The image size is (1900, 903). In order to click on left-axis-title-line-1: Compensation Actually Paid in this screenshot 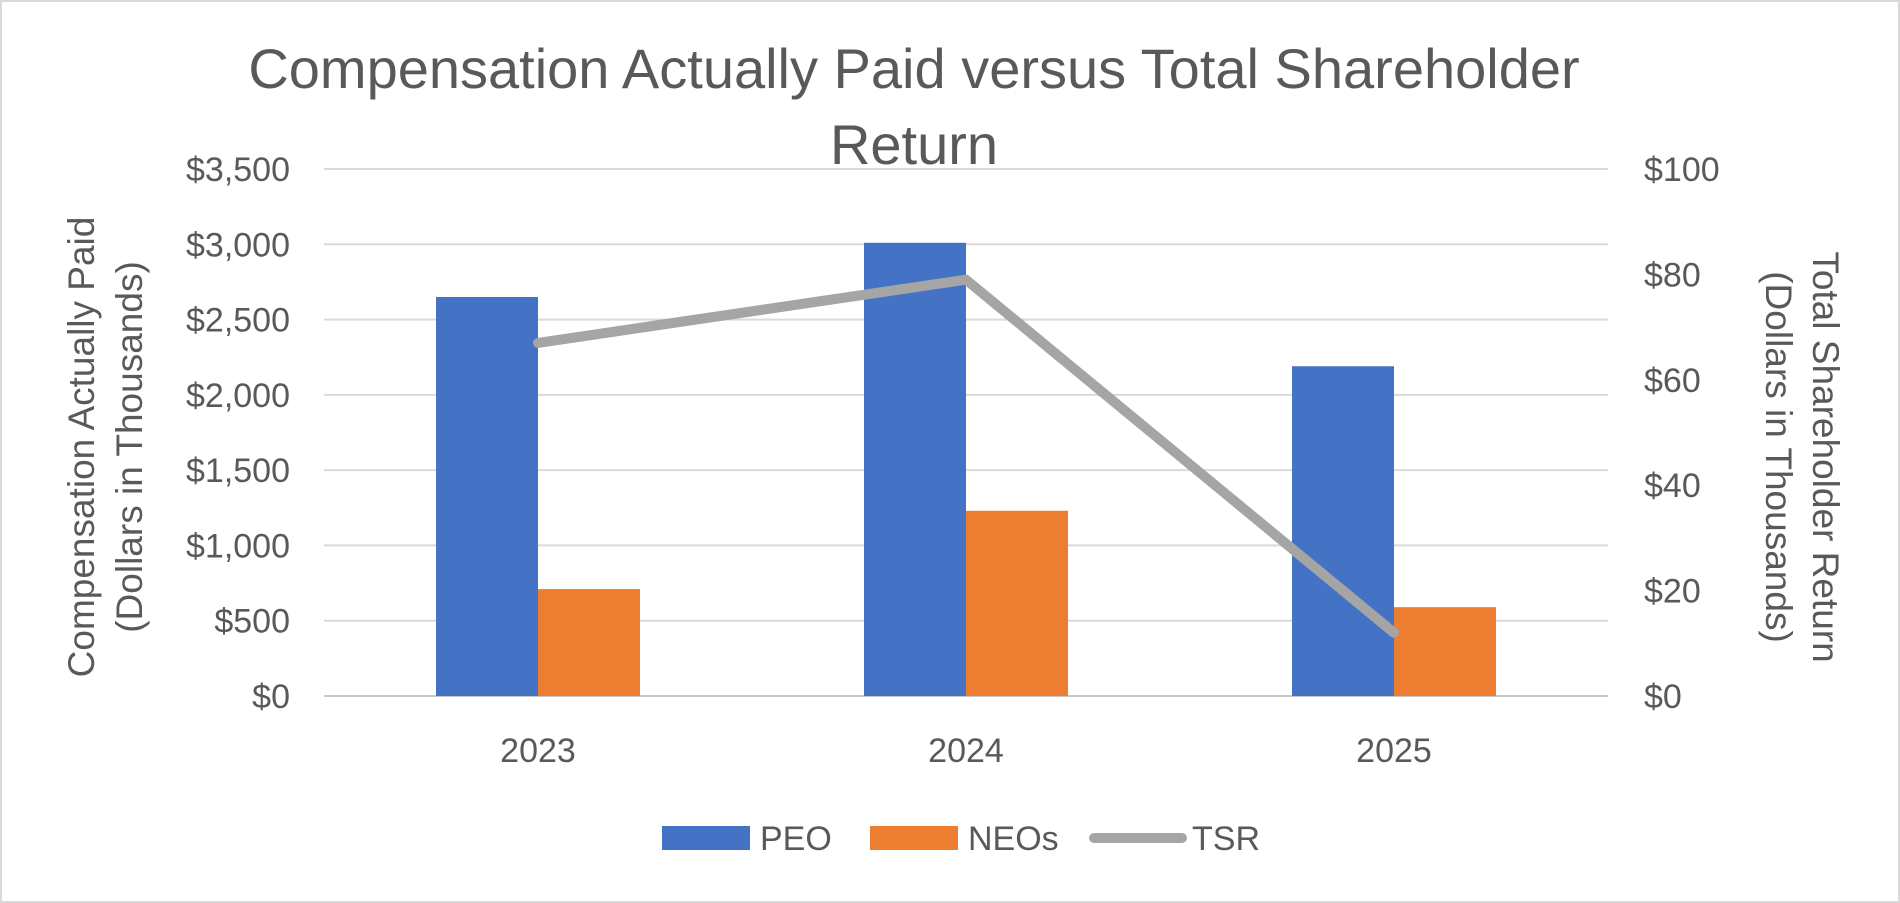, I will do `click(81, 447)`.